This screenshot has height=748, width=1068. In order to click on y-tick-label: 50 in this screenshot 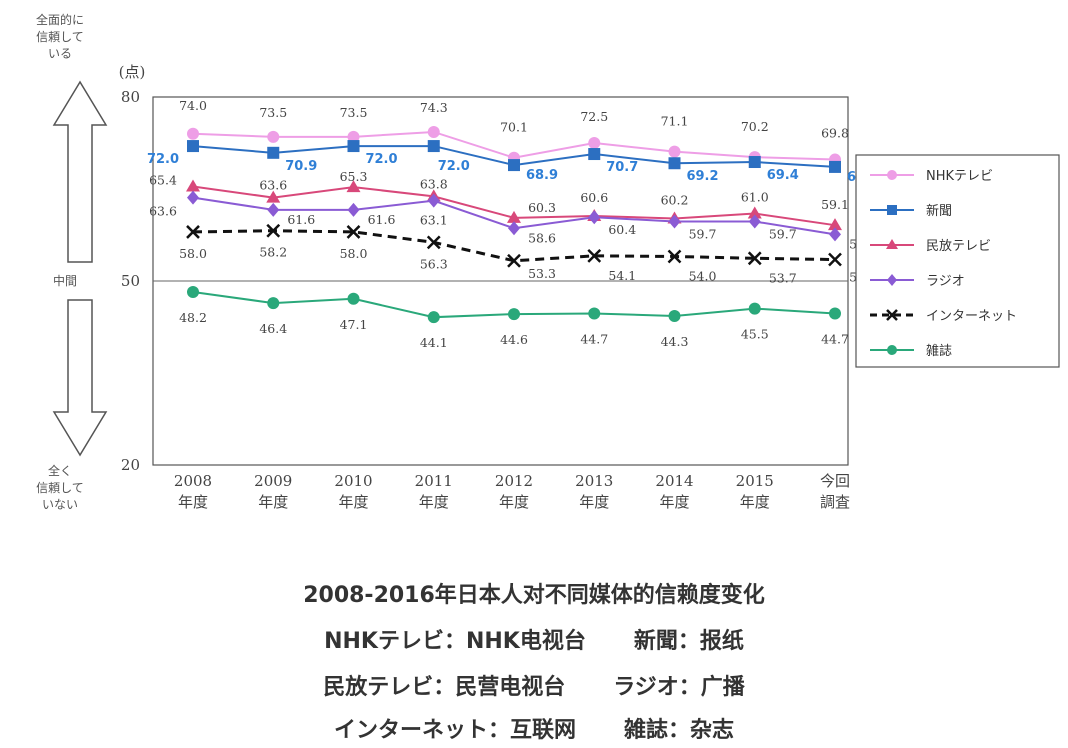, I will do `click(130, 281)`.